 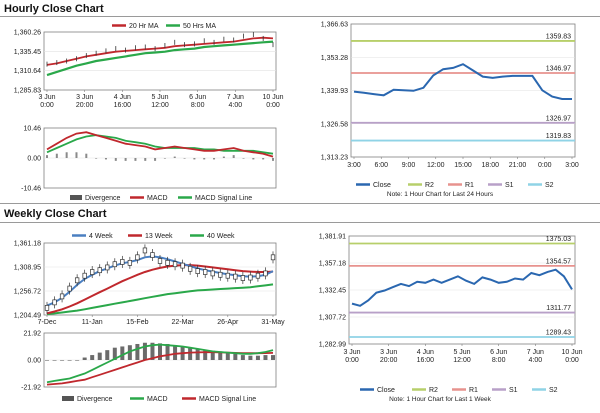 What do you see at coordinates (228, 322) in the screenshot?
I see `x-tick-label: 26-Apr` at bounding box center [228, 322].